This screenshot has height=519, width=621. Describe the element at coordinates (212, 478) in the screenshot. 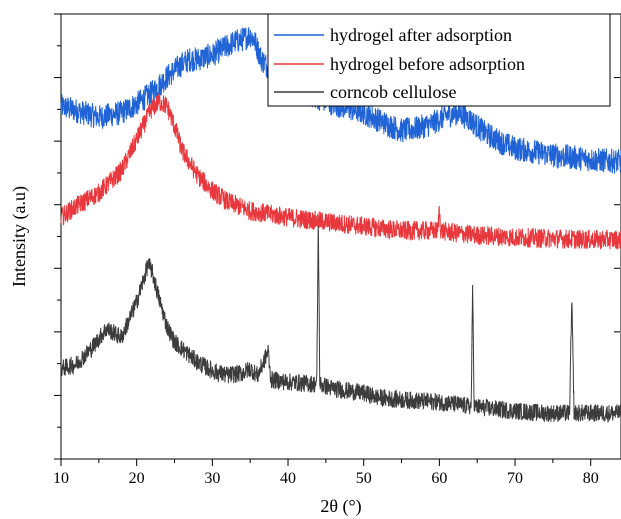

I see `x-tick-label: 30` at that location.